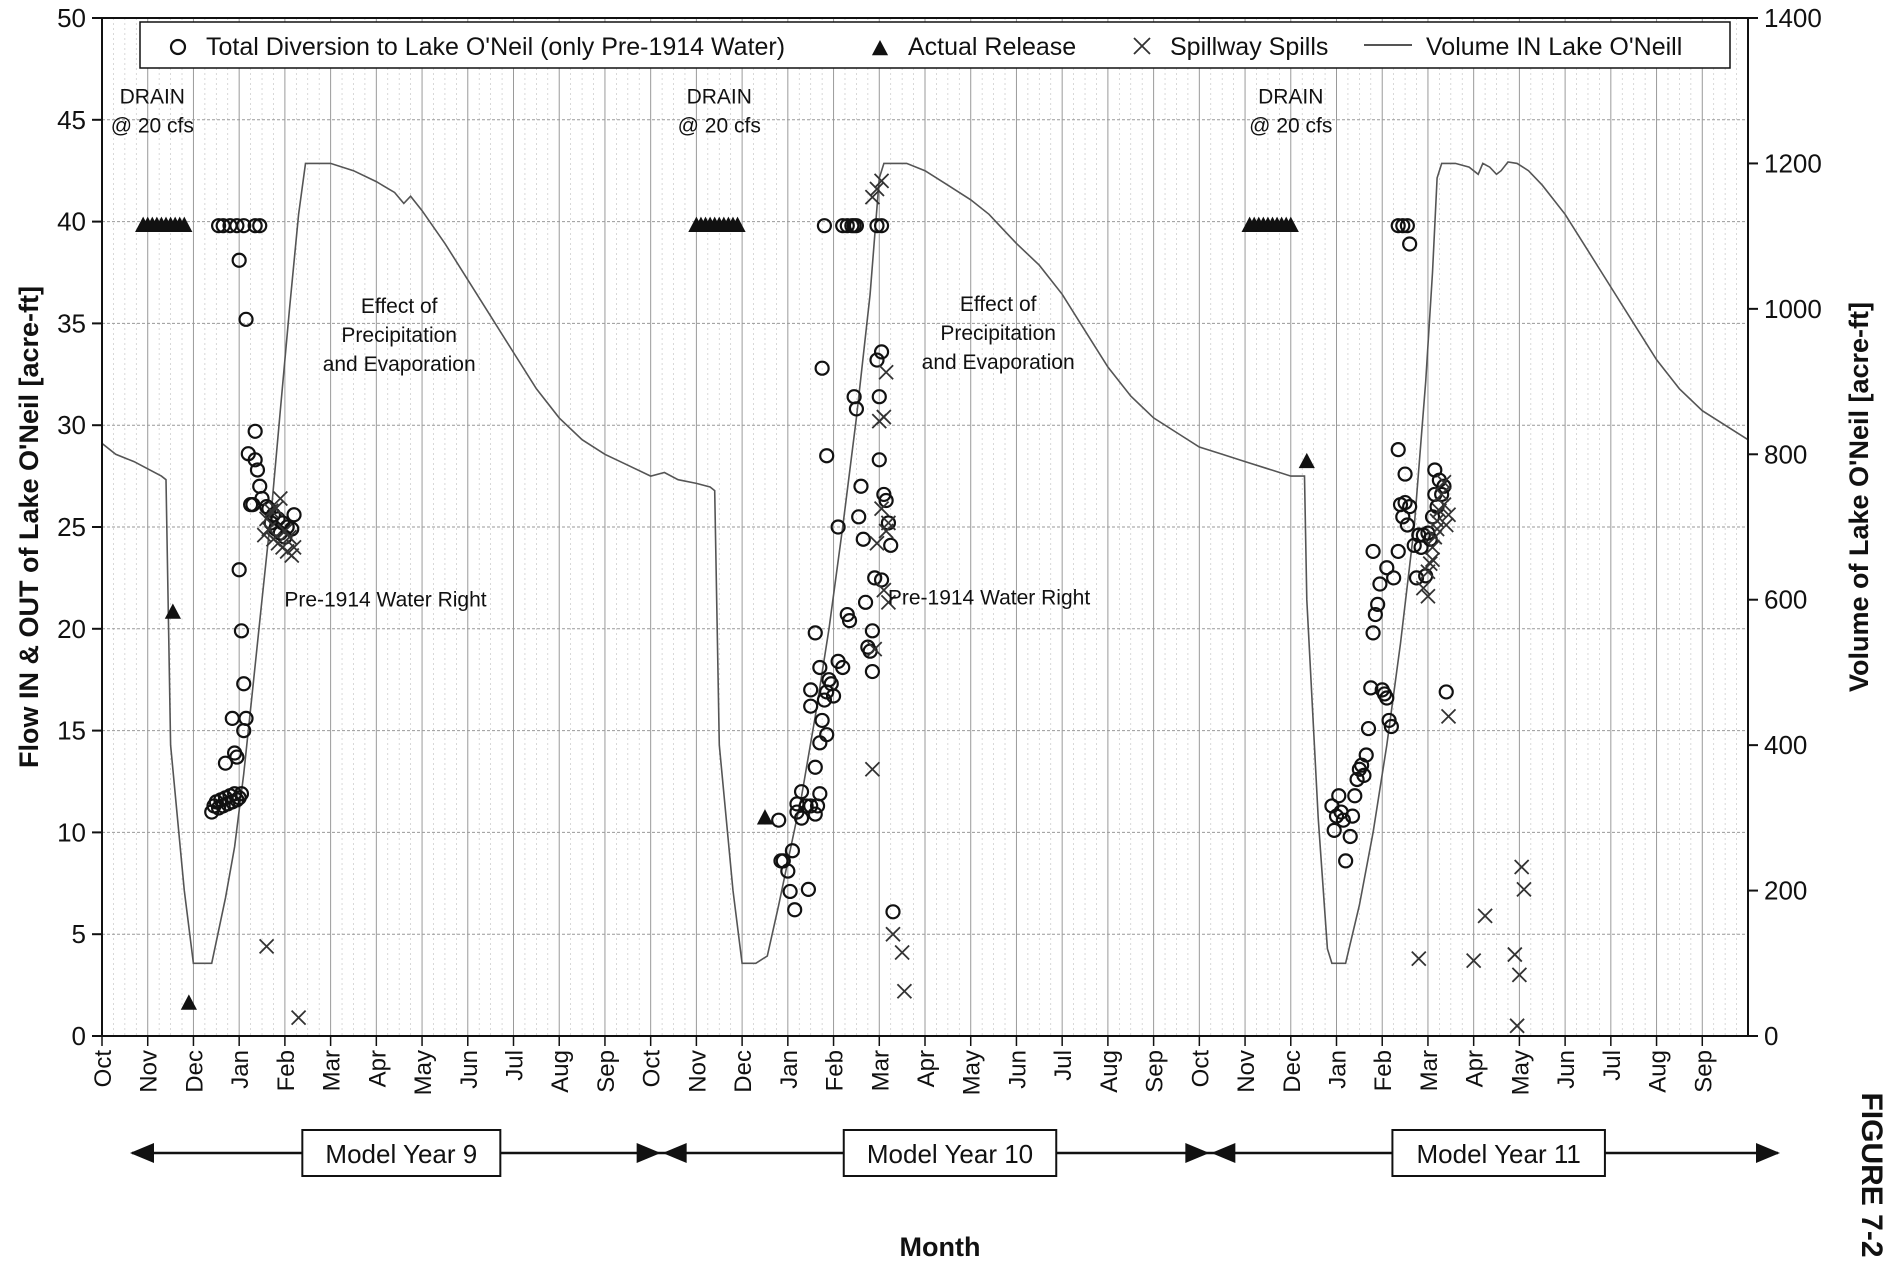 This screenshot has width=1891, height=1267. What do you see at coordinates (71, 629) in the screenshot?
I see `y-tick-label-left: 20` at bounding box center [71, 629].